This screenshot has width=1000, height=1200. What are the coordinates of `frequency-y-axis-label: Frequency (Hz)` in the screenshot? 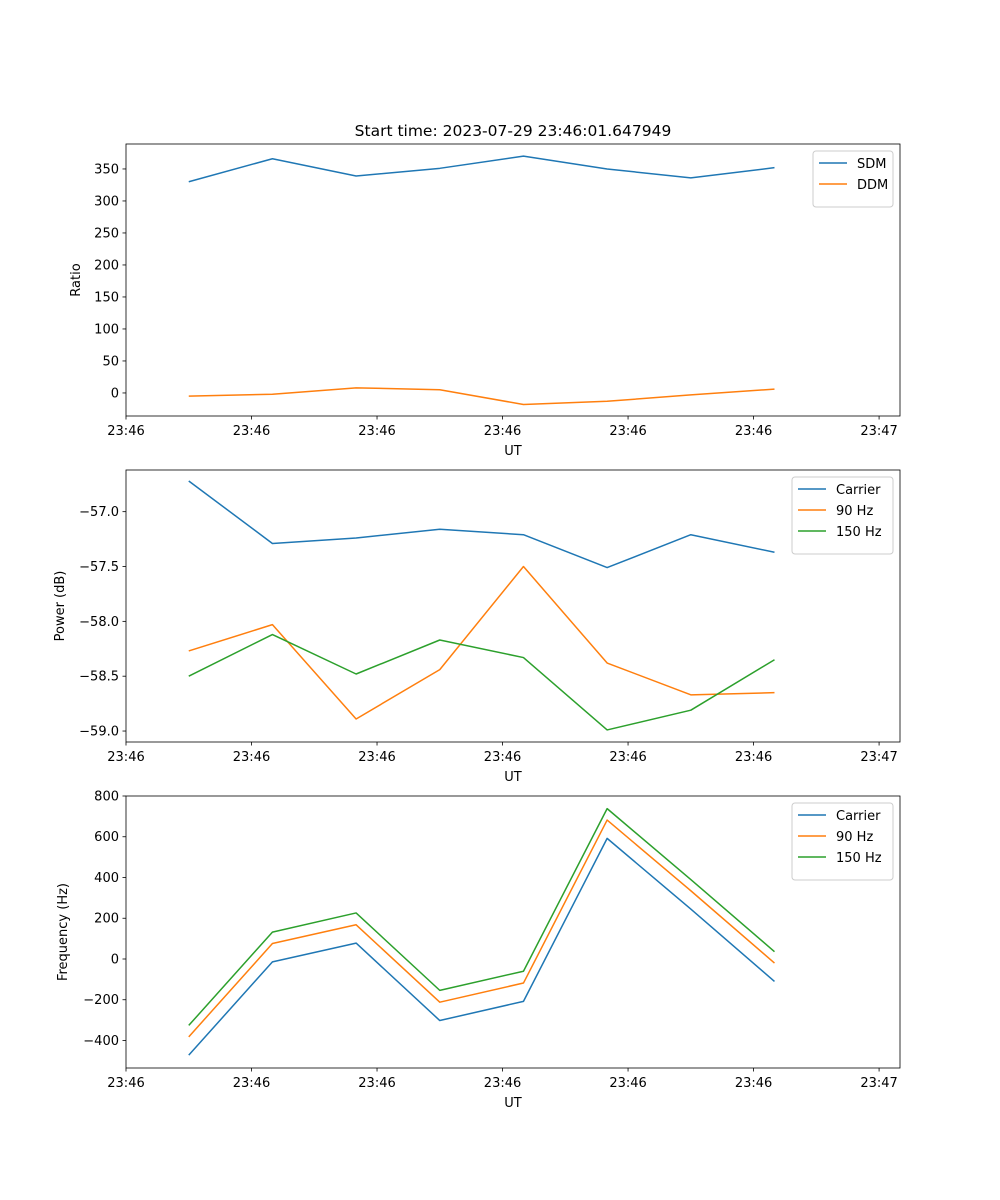 It's located at (63, 932).